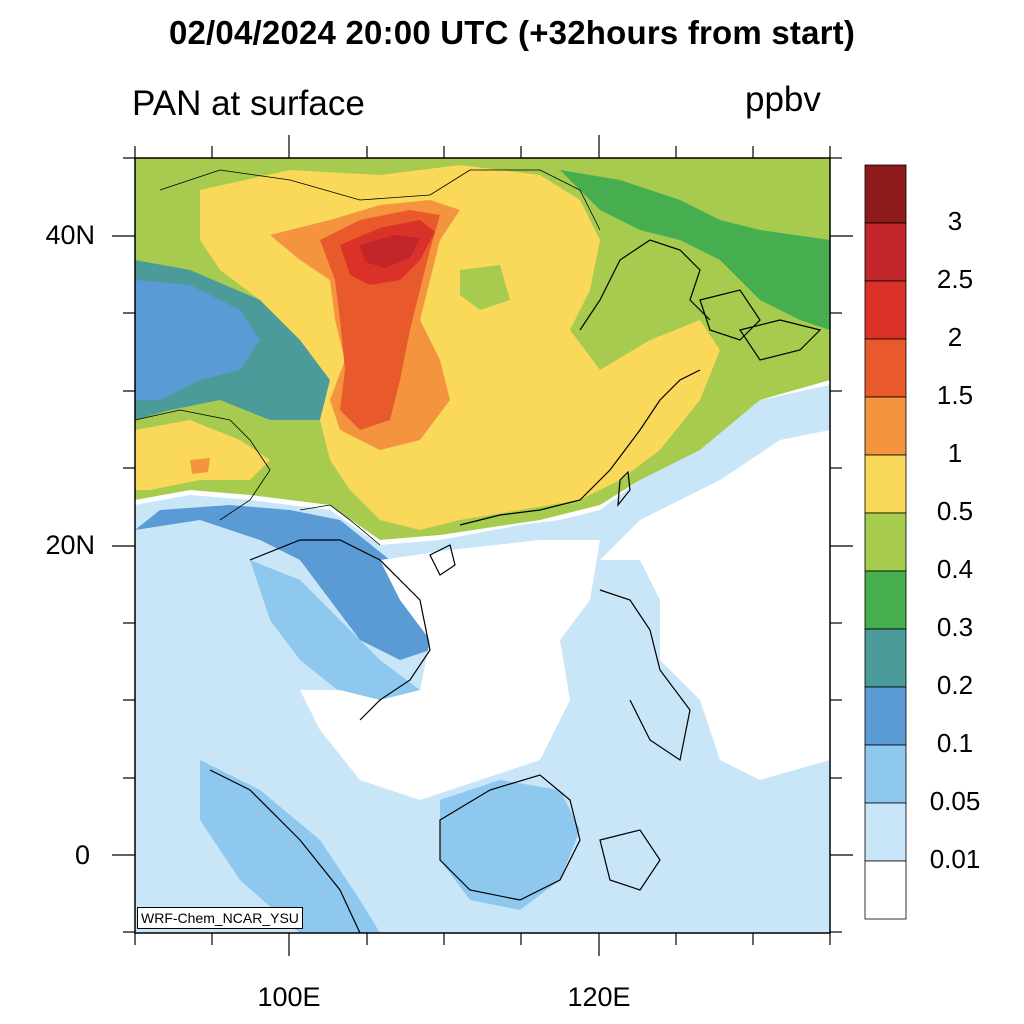  What do you see at coordinates (955, 627) in the screenshot?
I see `colorbar-tick-label: 0.3` at bounding box center [955, 627].